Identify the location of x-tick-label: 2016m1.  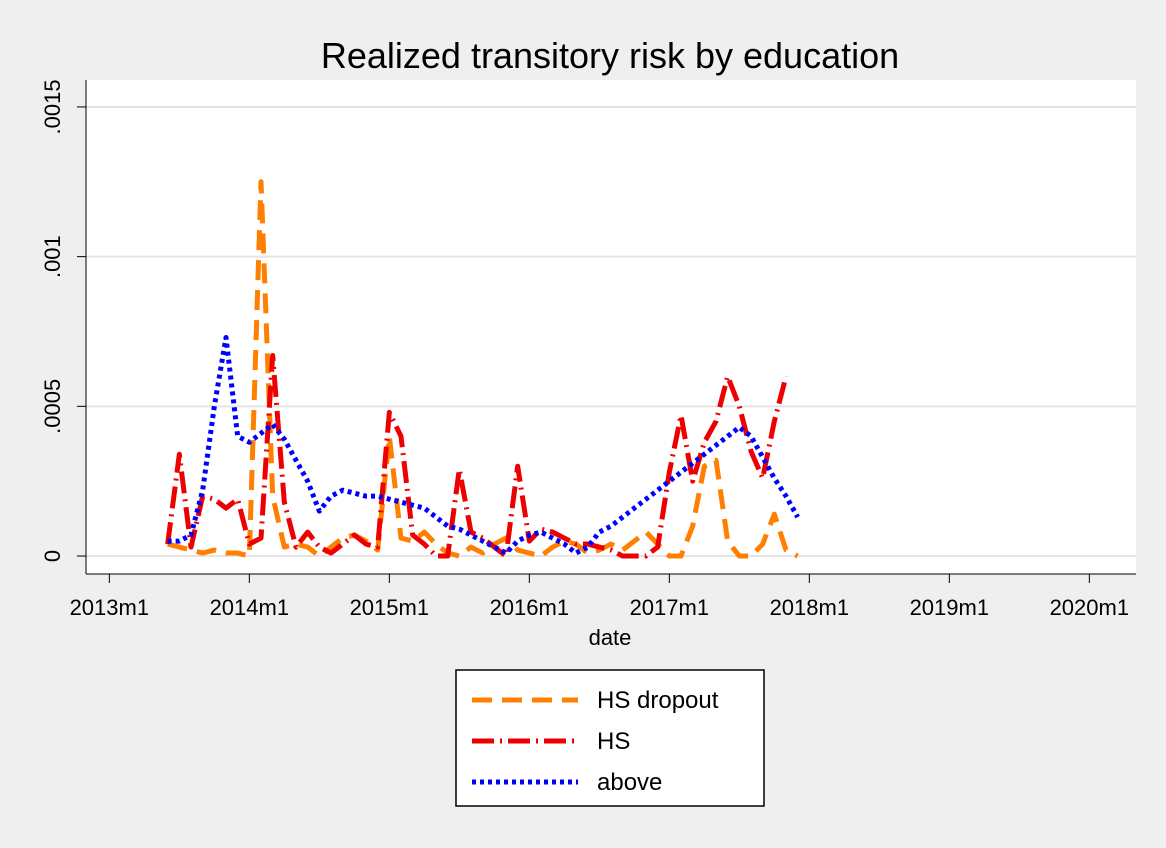
(530, 607).